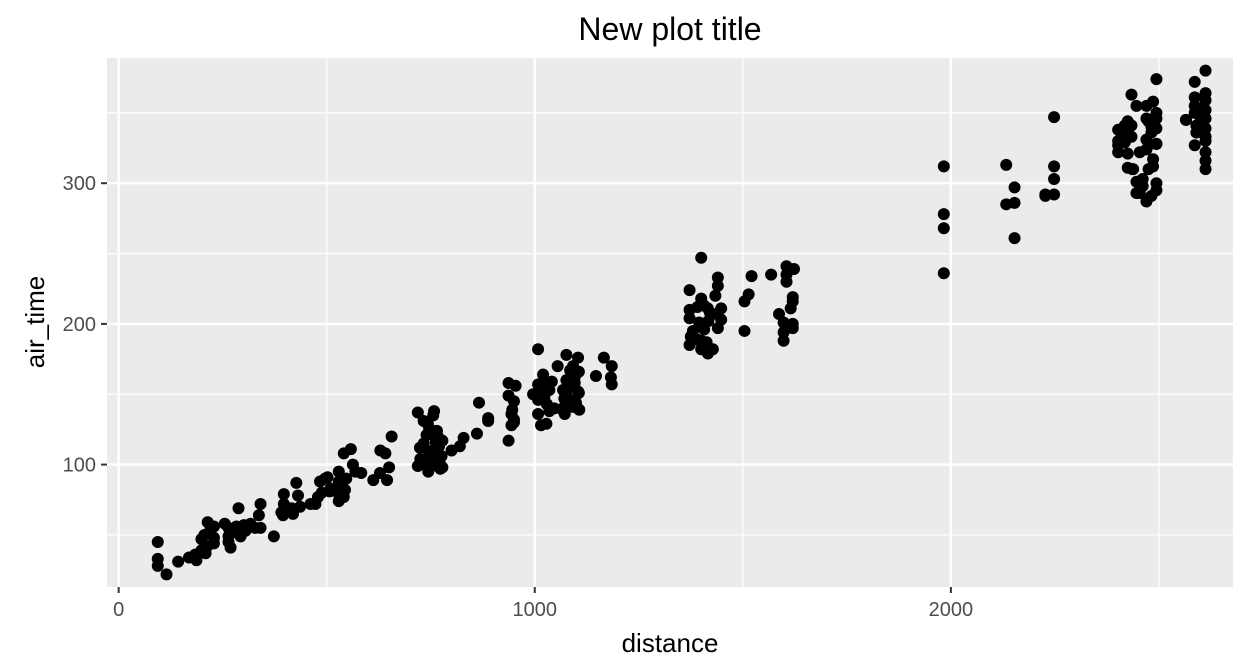  What do you see at coordinates (670, 643) in the screenshot?
I see `x-axis-title: distance` at bounding box center [670, 643].